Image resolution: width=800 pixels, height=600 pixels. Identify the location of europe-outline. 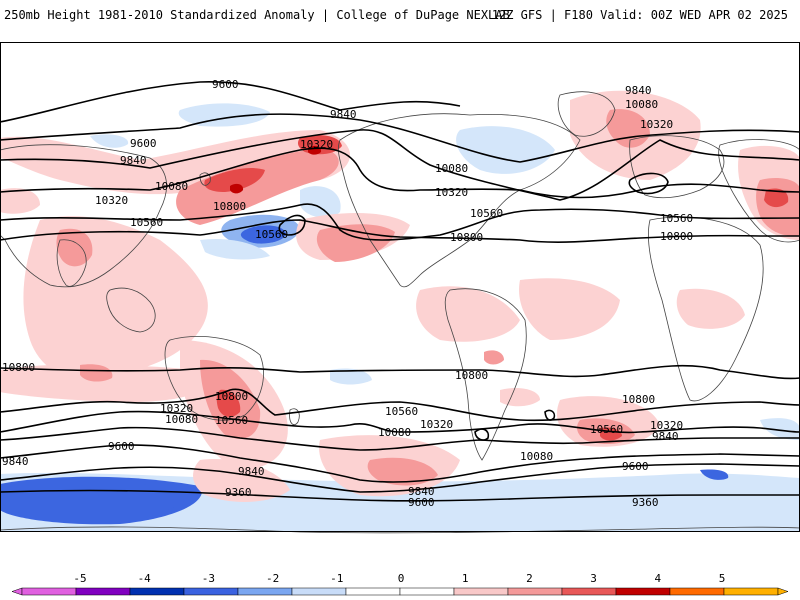
(677, 167).